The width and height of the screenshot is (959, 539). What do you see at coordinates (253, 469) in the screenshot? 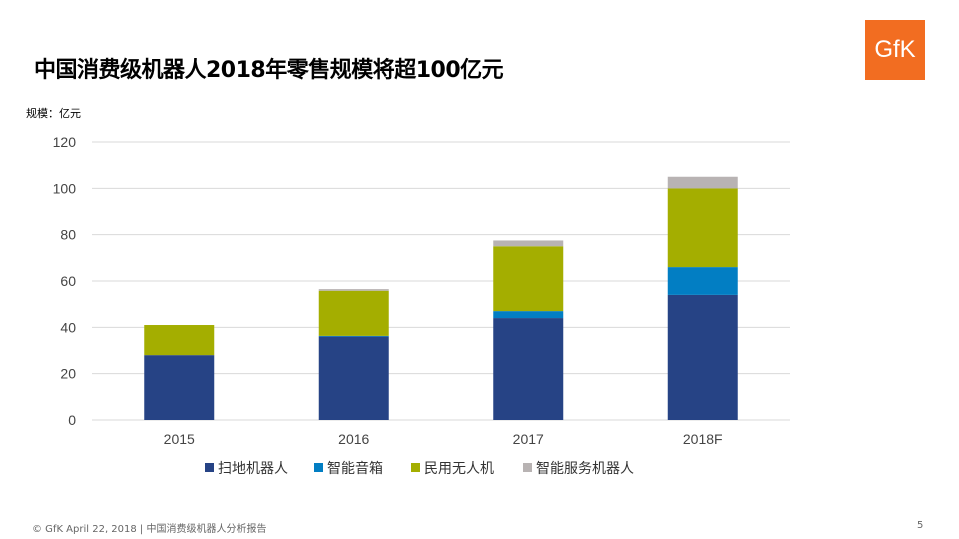
I see `legend-label: 扫地机器人` at bounding box center [253, 469].